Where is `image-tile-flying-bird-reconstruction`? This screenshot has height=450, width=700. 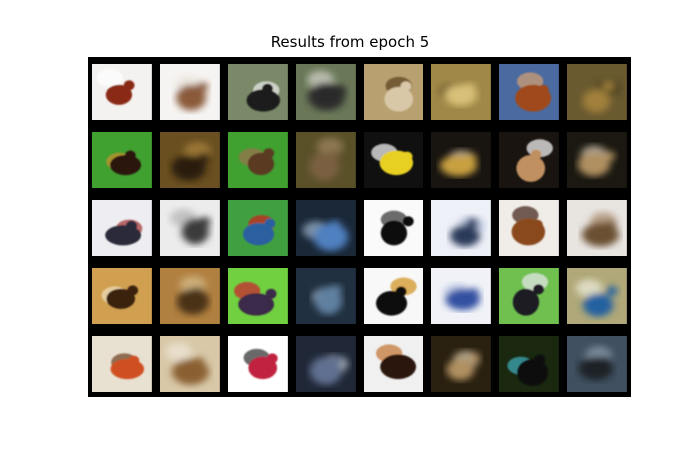
image-tile-flying-bird-reconstruction is located at coordinates (461, 228).